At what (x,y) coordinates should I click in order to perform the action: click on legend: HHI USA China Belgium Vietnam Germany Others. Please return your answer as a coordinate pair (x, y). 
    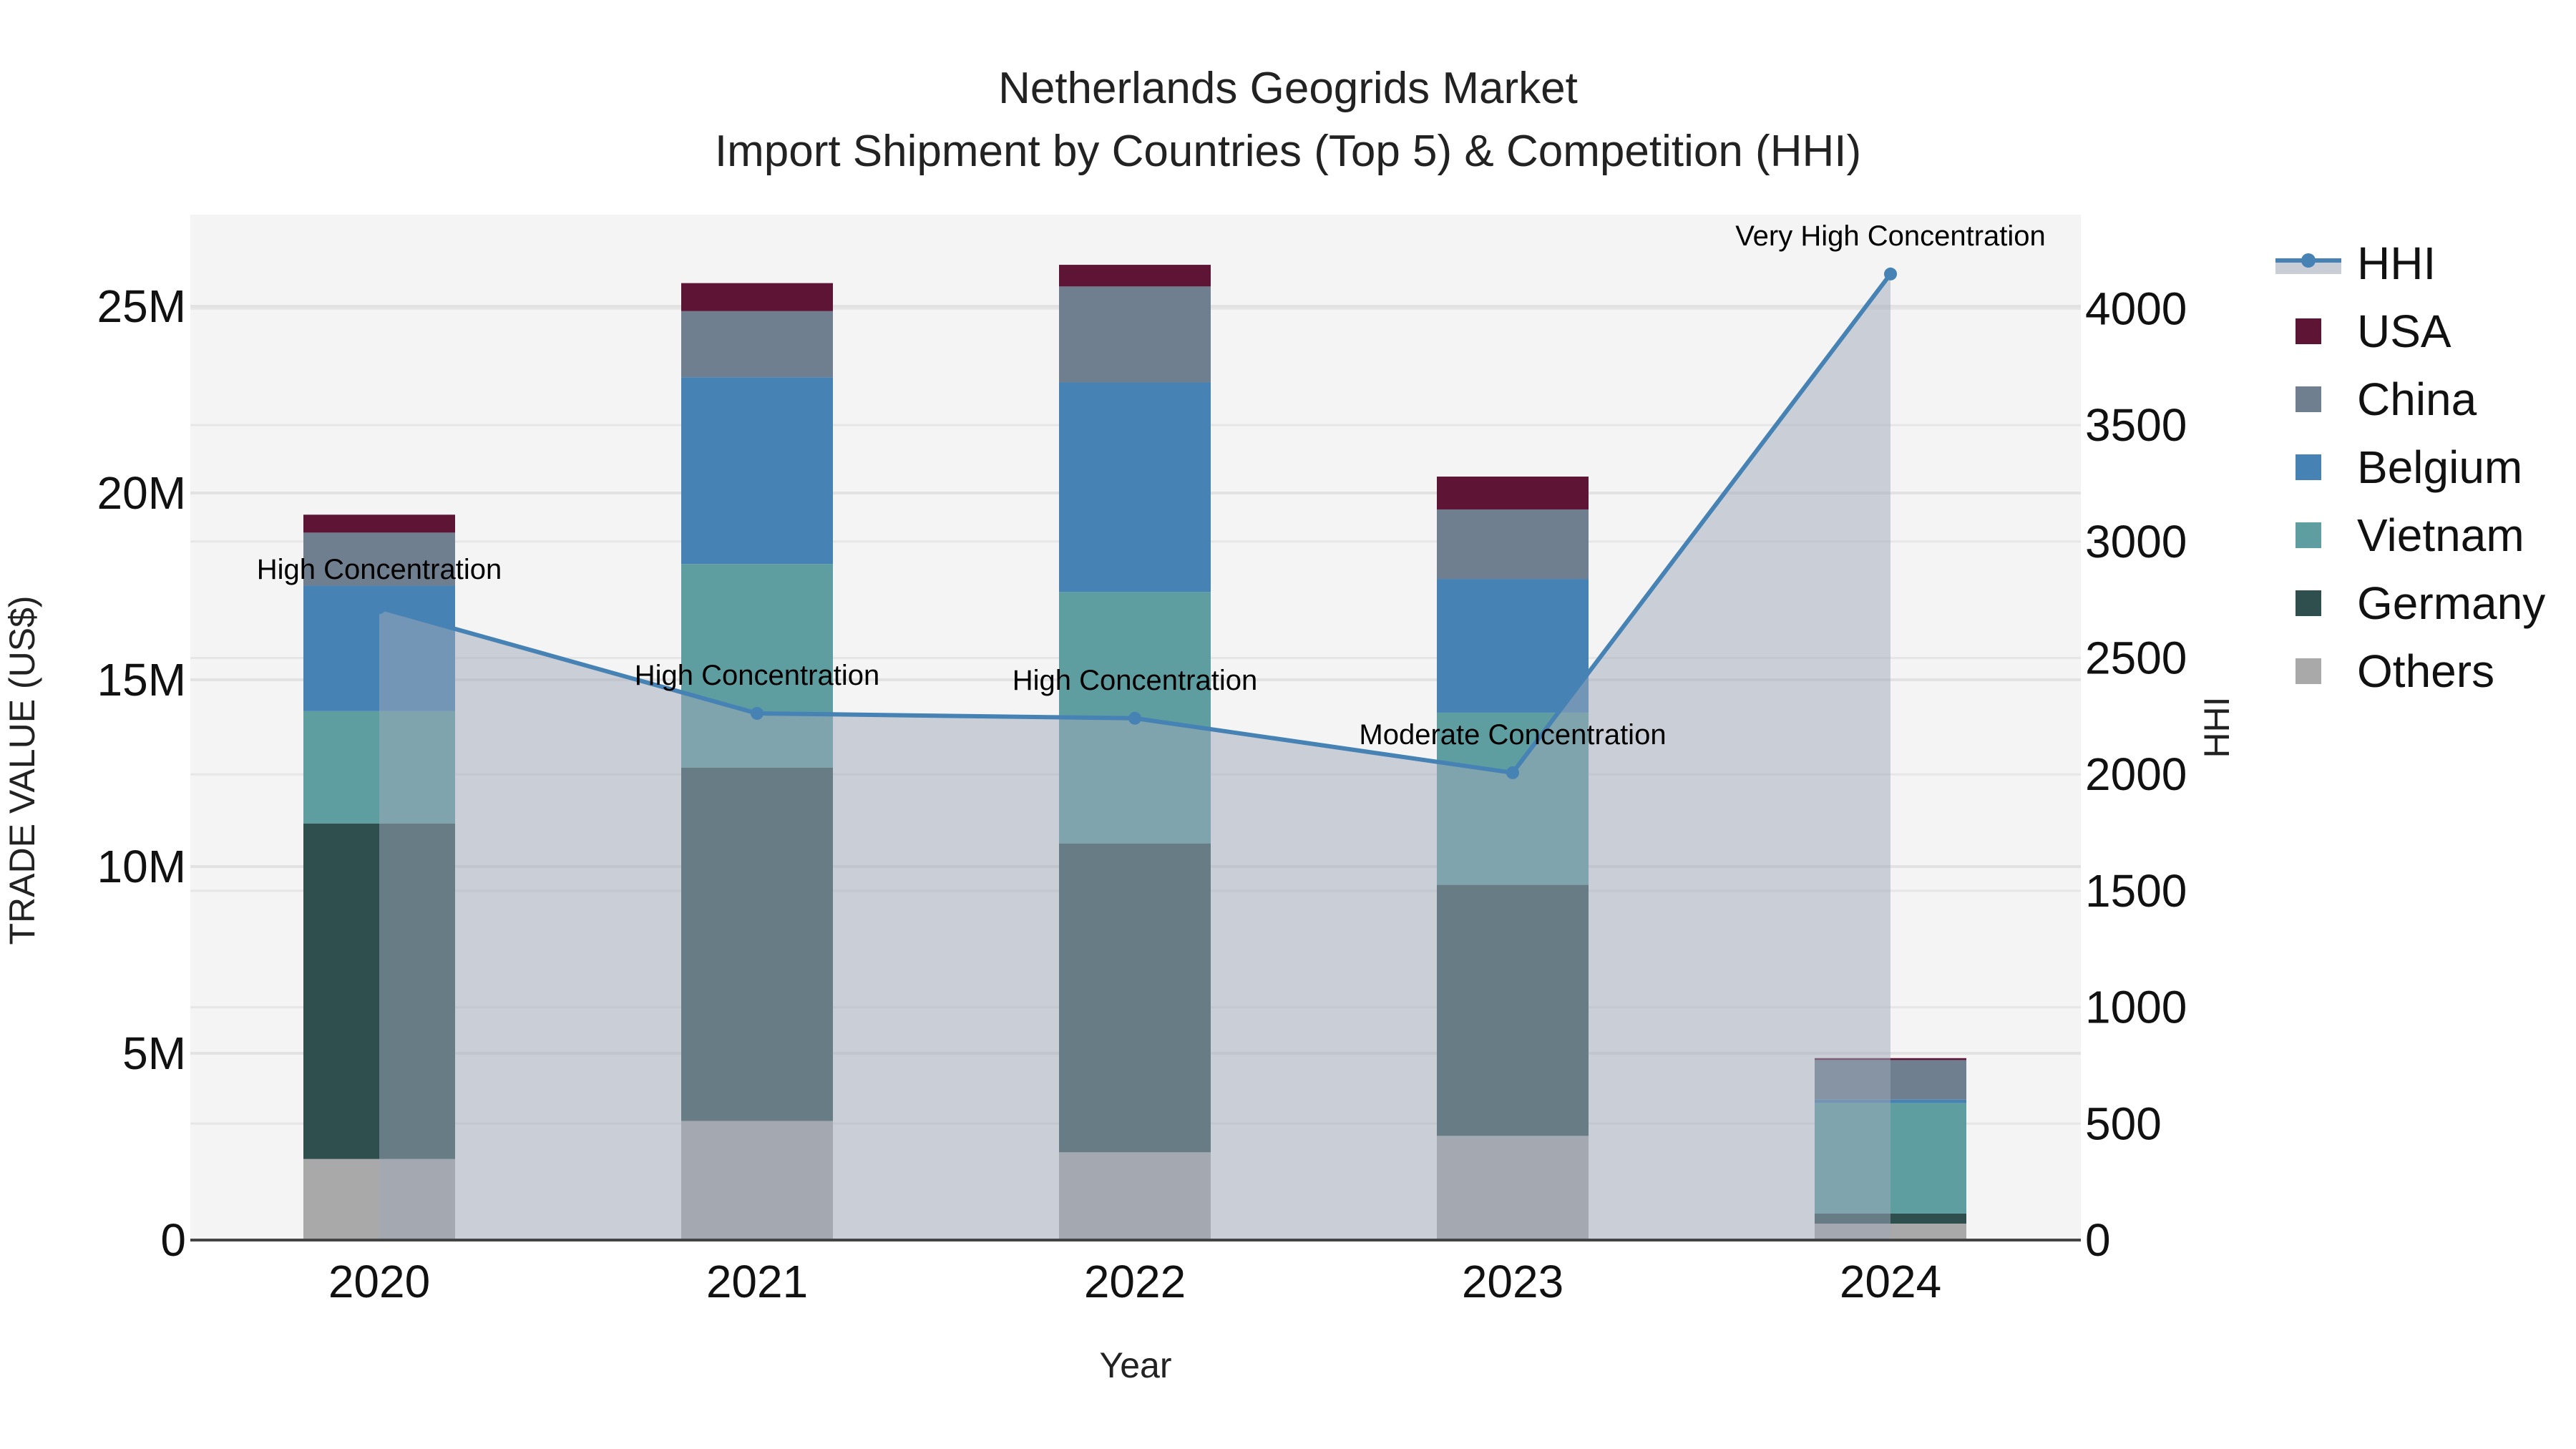
    Looking at the image, I should click on (2410, 467).